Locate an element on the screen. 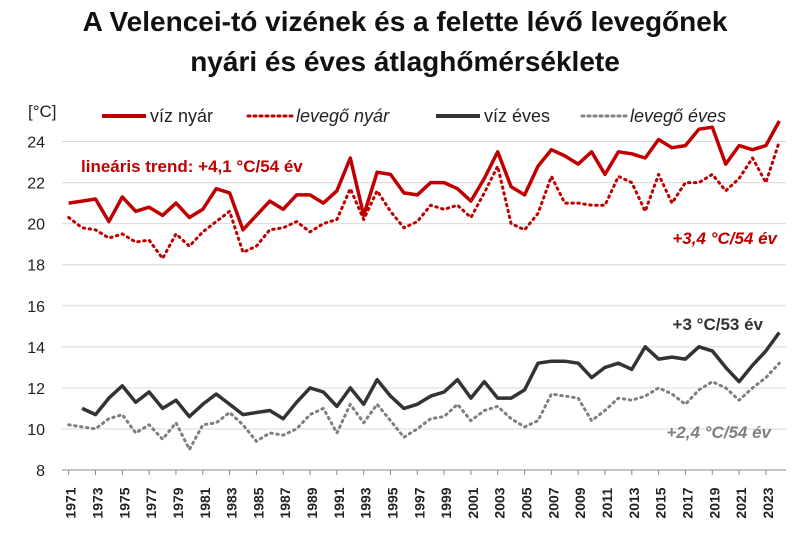 Image resolution: width=810 pixels, height=540 pixels. y-axis-unit: [°C] is located at coordinates (42, 111).